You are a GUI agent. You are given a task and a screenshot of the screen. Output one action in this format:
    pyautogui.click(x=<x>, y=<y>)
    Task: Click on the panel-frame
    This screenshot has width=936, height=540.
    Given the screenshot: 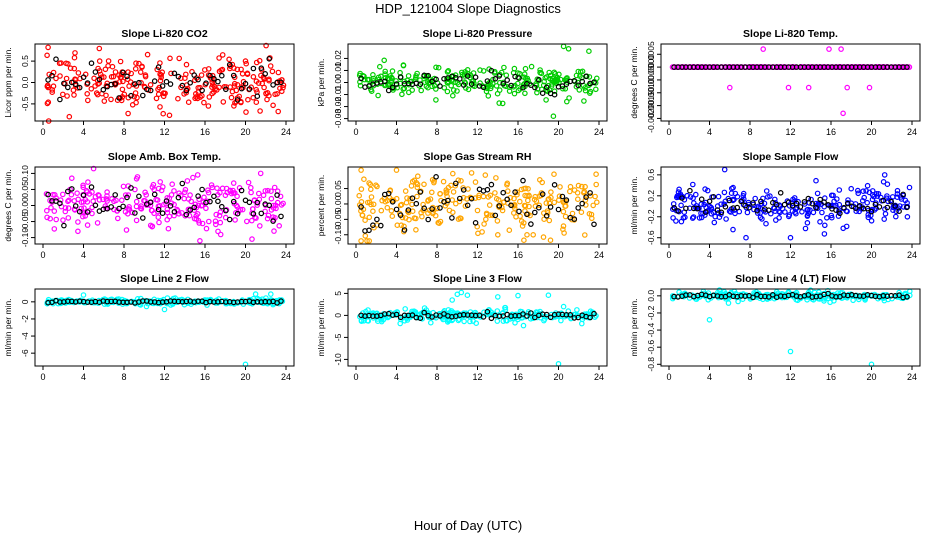 What is the action you would take?
    pyautogui.click(x=164, y=205)
    